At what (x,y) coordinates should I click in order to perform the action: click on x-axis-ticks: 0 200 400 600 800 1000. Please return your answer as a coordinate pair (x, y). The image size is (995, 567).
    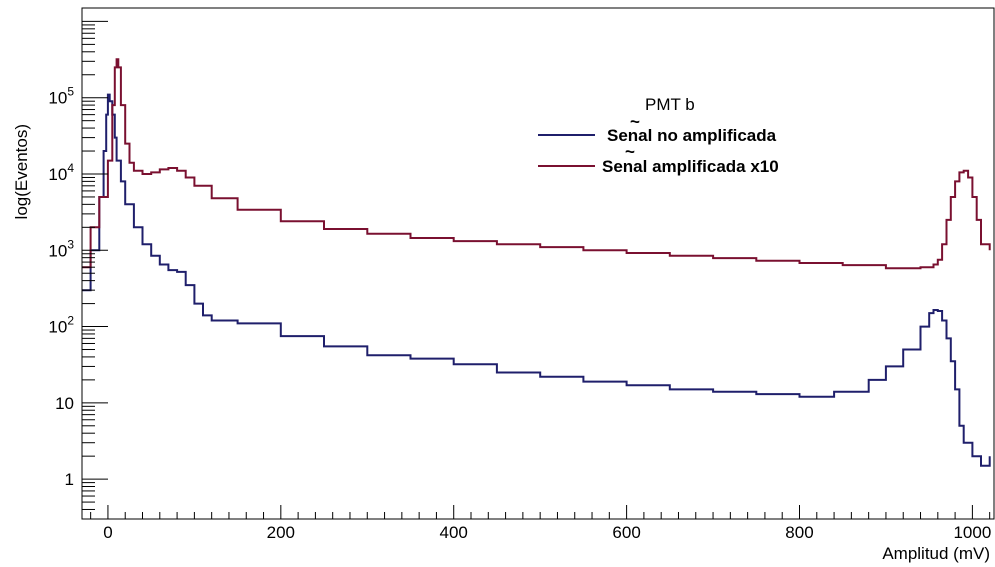
    Looking at the image, I should click on (540, 523).